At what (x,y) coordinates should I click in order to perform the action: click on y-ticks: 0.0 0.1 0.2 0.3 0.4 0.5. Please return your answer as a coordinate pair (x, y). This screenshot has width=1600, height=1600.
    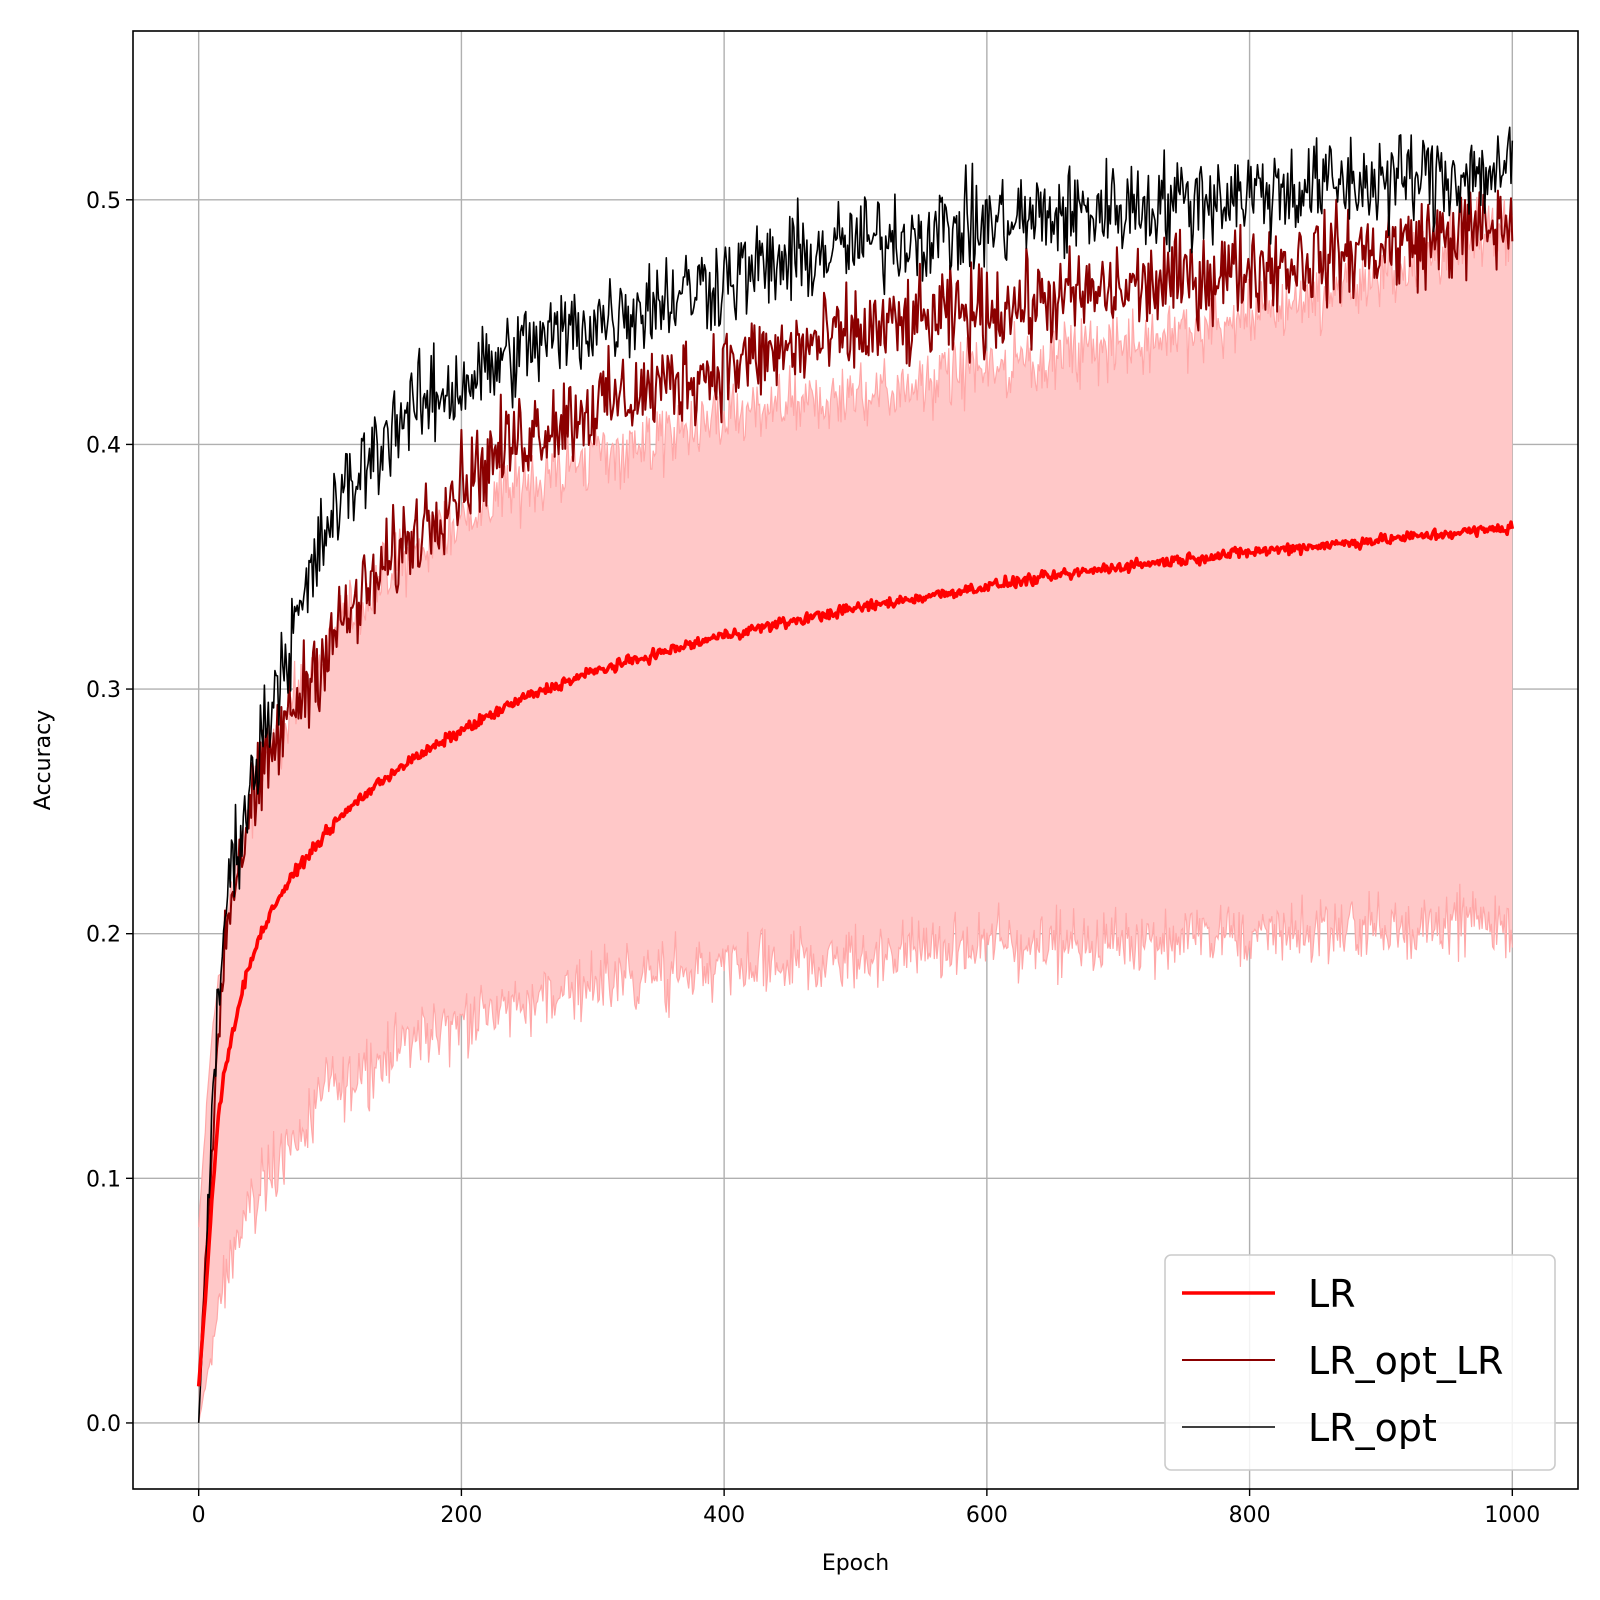
    Looking at the image, I should click on (109, 813).